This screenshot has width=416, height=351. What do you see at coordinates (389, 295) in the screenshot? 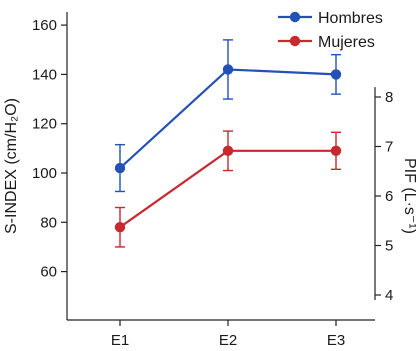
I see `y-right-tick-label: 4` at bounding box center [389, 295].